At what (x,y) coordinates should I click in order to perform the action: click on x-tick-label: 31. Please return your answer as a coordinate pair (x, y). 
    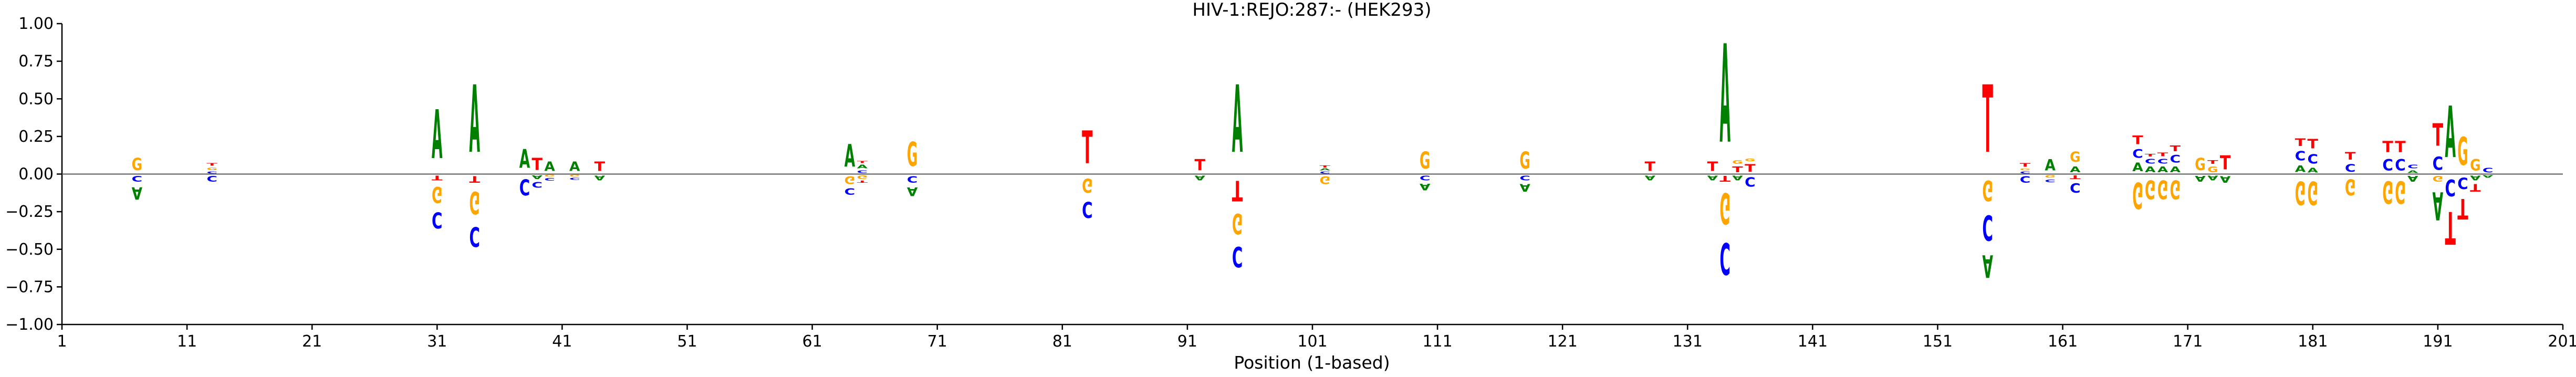
    Looking at the image, I should click on (437, 341).